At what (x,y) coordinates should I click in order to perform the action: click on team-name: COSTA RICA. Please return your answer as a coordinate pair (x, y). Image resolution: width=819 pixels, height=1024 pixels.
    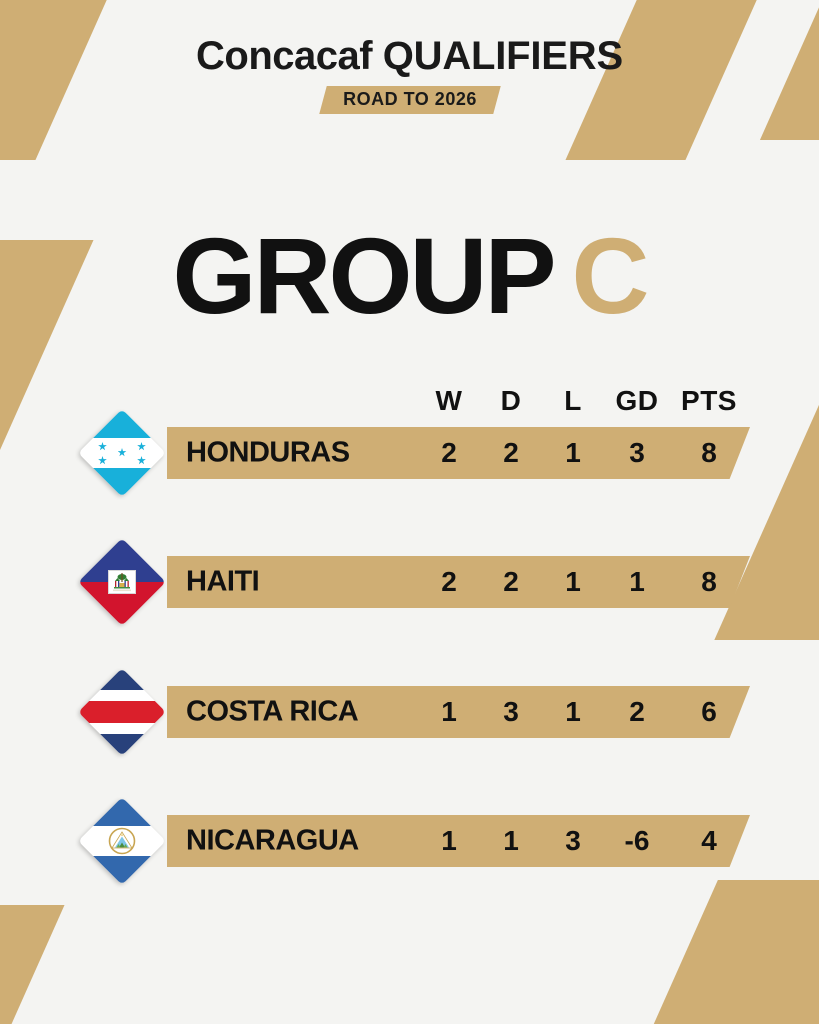
    Looking at the image, I should click on (272, 711).